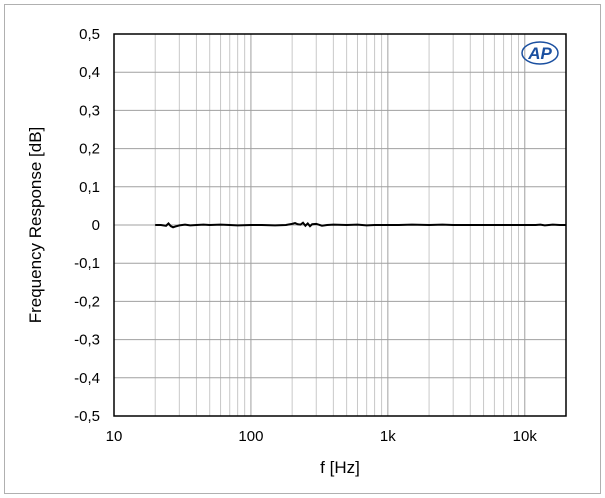  Describe the element at coordinates (340, 467) in the screenshot. I see `x-axis-label: f [Hz]` at that location.